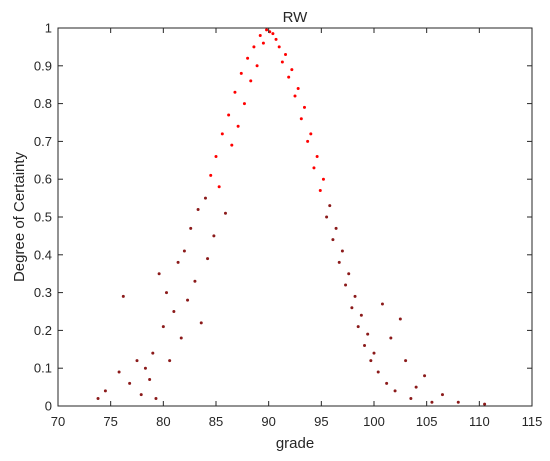  Describe the element at coordinates (43, 103) in the screenshot. I see `y-tick-label: 0.8` at that location.